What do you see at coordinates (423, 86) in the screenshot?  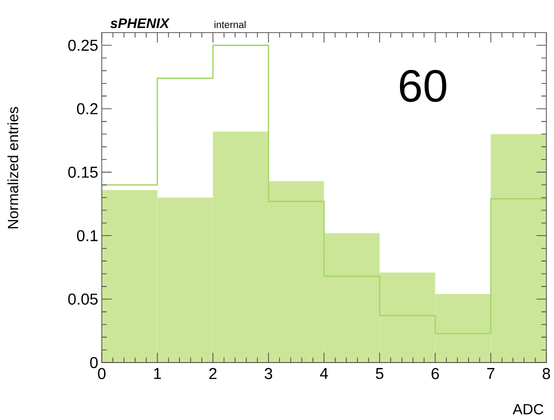 I see `annotation: 60` at bounding box center [423, 86].